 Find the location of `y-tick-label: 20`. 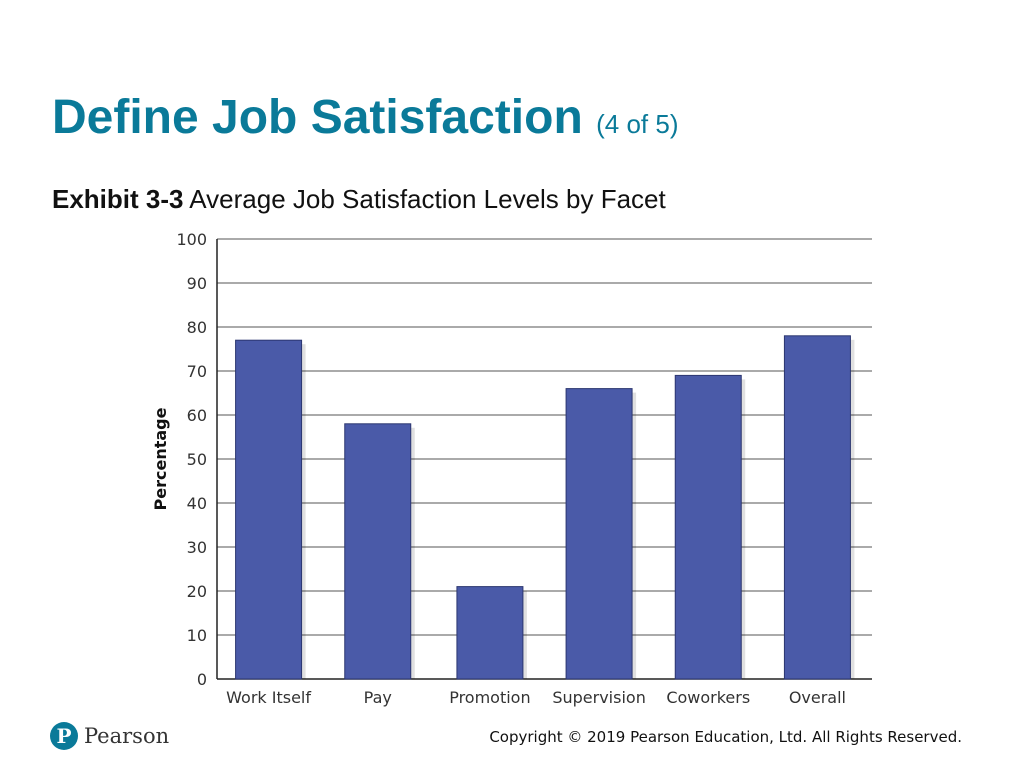

y-tick-label: 20 is located at coordinates (197, 591).